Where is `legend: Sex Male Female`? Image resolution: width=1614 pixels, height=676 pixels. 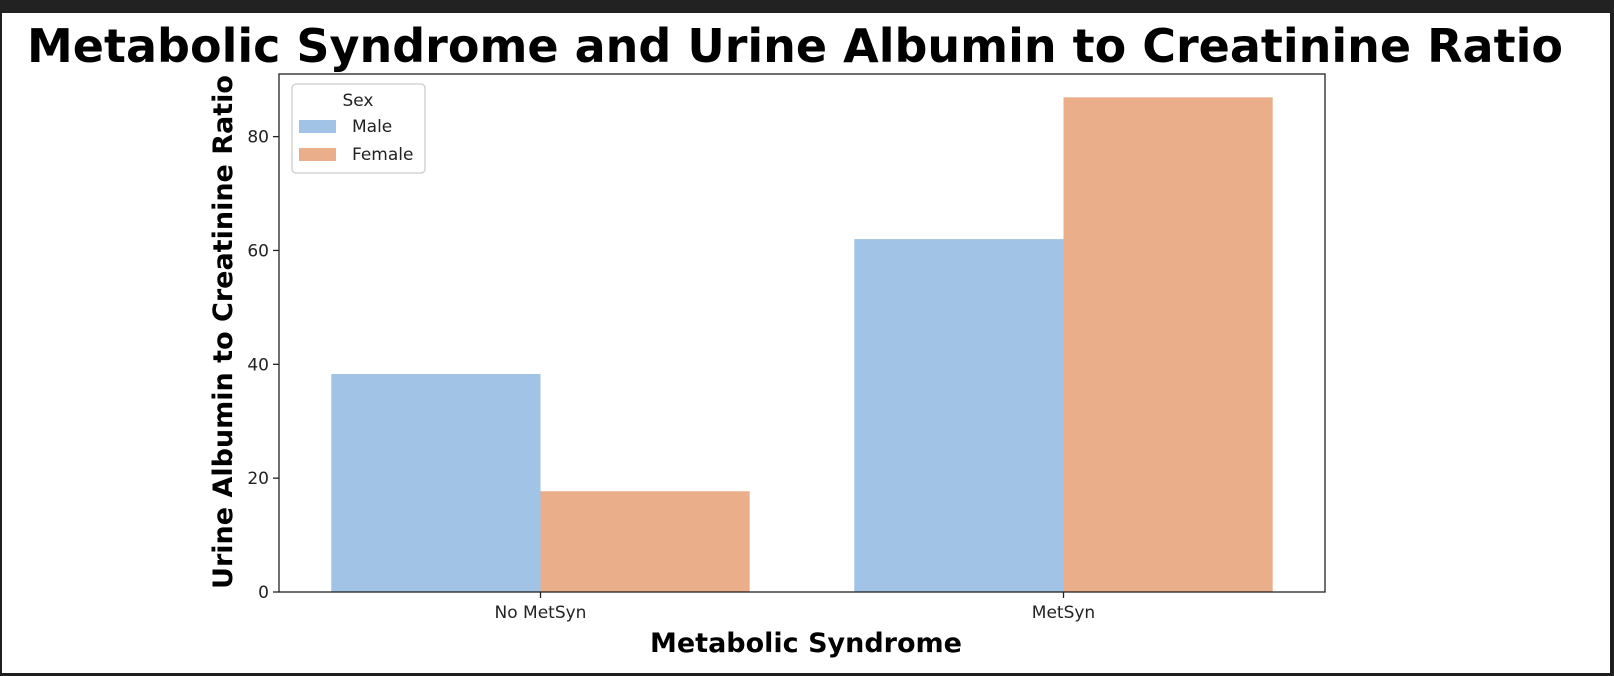
legend: Sex Male Female is located at coordinates (358, 128).